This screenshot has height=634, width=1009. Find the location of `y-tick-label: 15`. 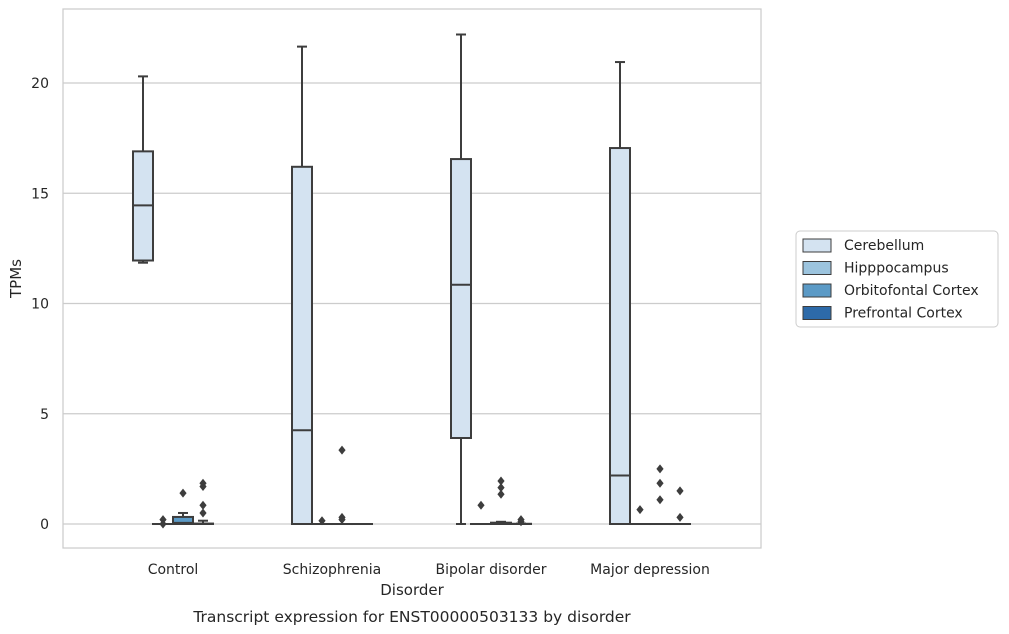

y-tick-label: 15 is located at coordinates (40, 194).